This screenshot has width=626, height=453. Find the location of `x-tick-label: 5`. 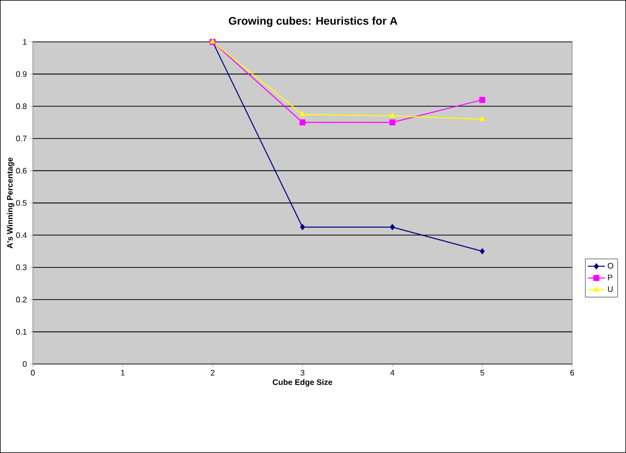

x-tick-label: 5 is located at coordinates (482, 373).